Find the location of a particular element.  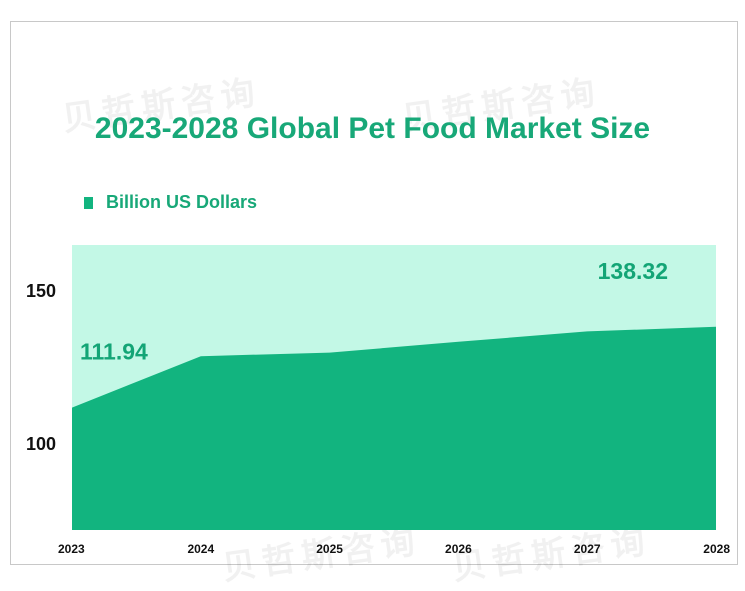

data-labels: 111.94 138.32 is located at coordinates (374, 311).